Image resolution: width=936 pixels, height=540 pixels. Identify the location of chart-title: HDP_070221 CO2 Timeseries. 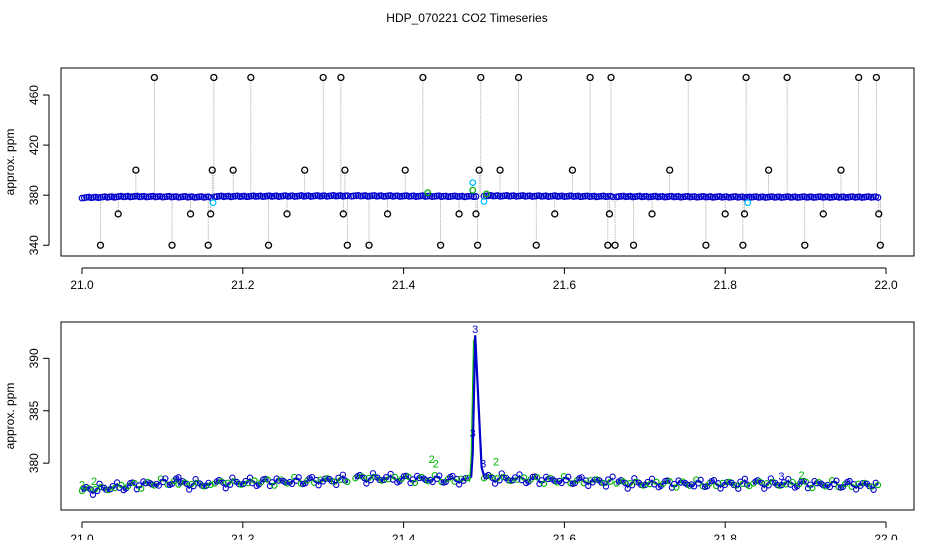
(466, 18).